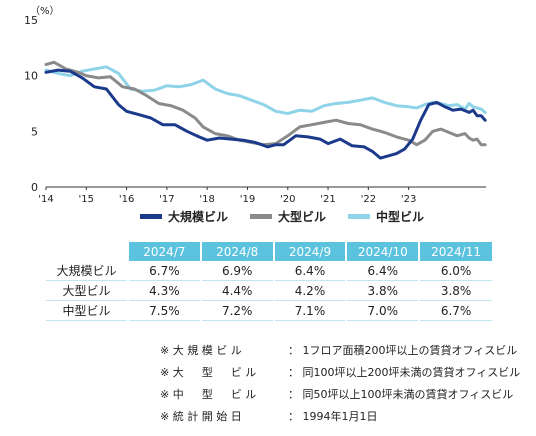 The height and width of the screenshot is (436, 536). I want to click on table-row: 大規模ビル 6.7% 6.9% 6.4% 6.4% 6.0%, so click(269, 271).